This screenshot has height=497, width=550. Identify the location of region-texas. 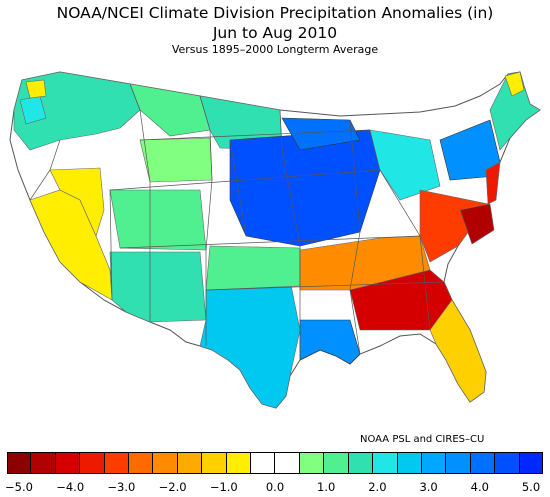
(250, 344).